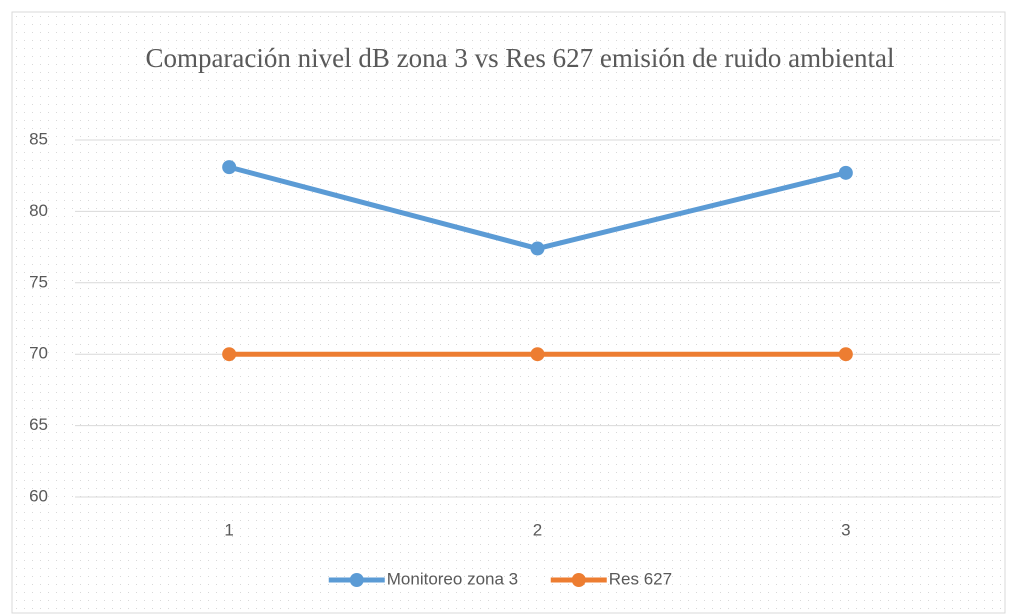  What do you see at coordinates (38, 353) in the screenshot?
I see `y-tick-label: 70` at bounding box center [38, 353].